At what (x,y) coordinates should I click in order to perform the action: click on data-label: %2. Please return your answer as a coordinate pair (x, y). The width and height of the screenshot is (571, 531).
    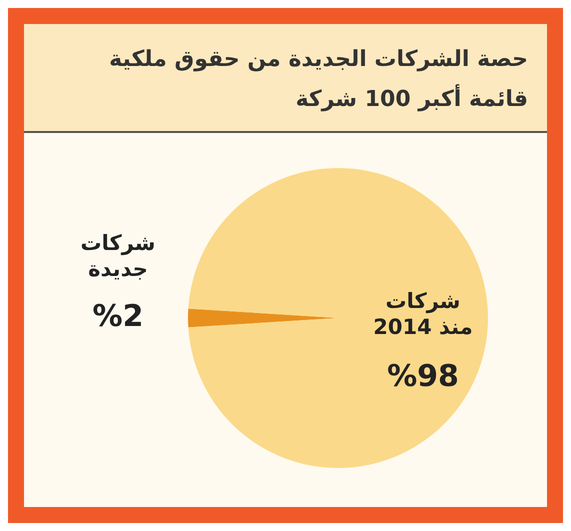
    Looking at the image, I should click on (118, 316).